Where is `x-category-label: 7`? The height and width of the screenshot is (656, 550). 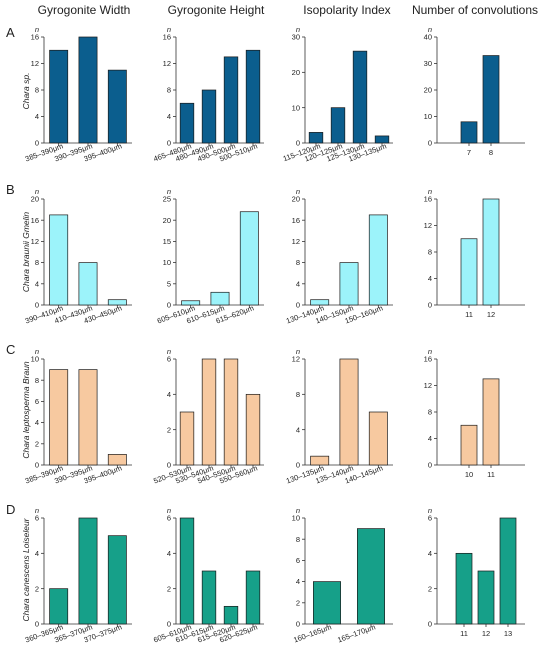
x-category-label: 7 is located at coordinates (469, 152).